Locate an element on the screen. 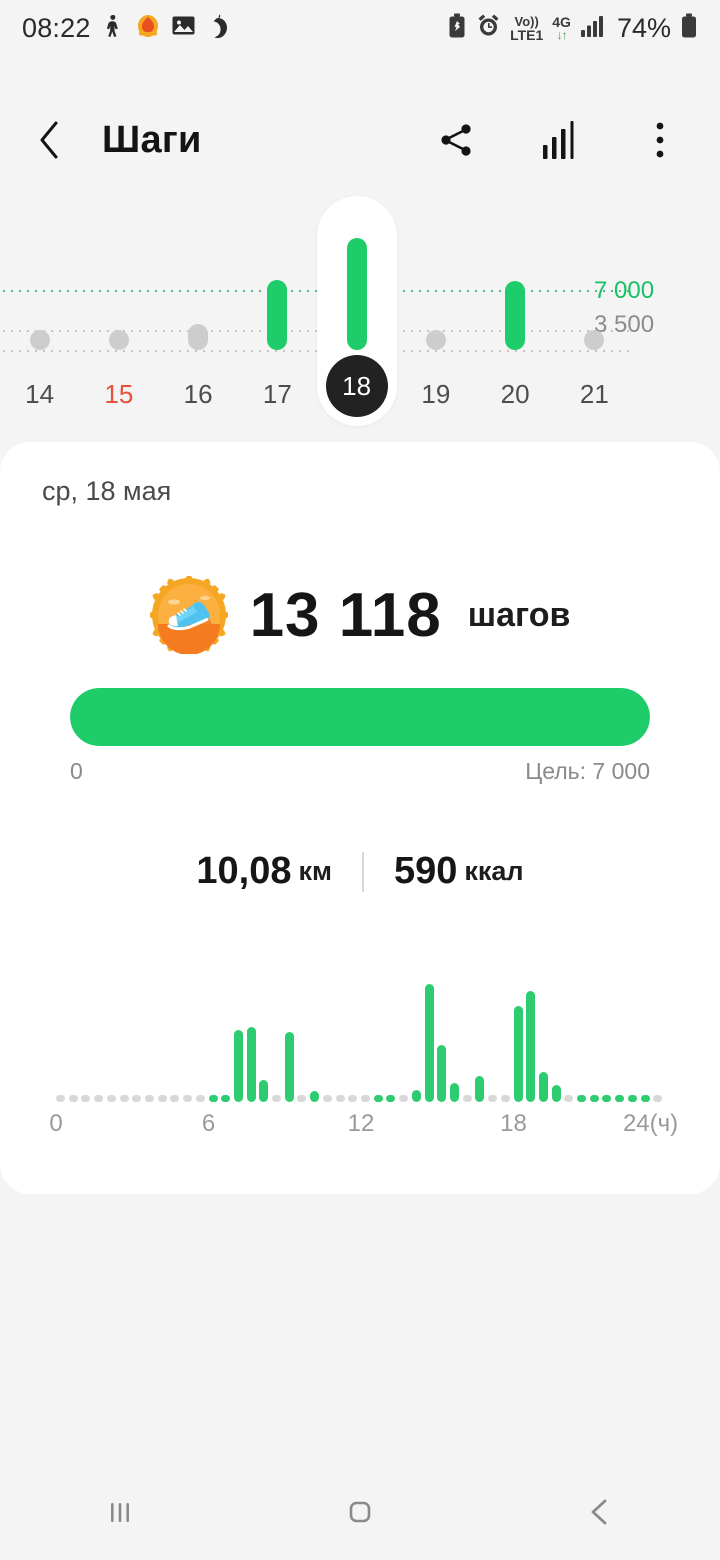  progress-goal-label: Цель: 7 000 is located at coordinates (587, 771).